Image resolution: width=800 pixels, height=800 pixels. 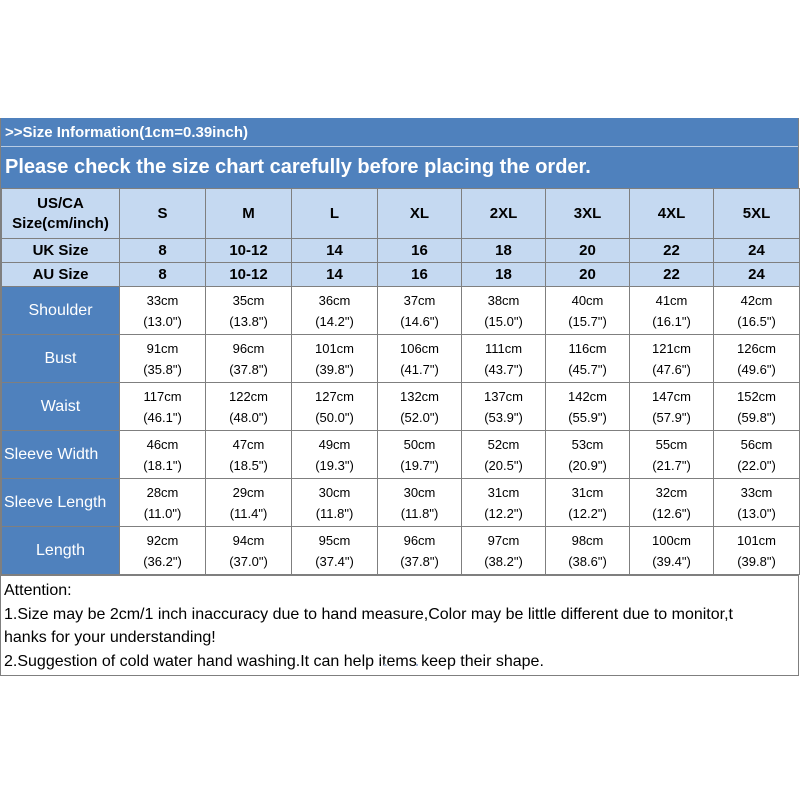 What do you see at coordinates (60, 550) in the screenshot?
I see `measurement-label: Length` at bounding box center [60, 550].